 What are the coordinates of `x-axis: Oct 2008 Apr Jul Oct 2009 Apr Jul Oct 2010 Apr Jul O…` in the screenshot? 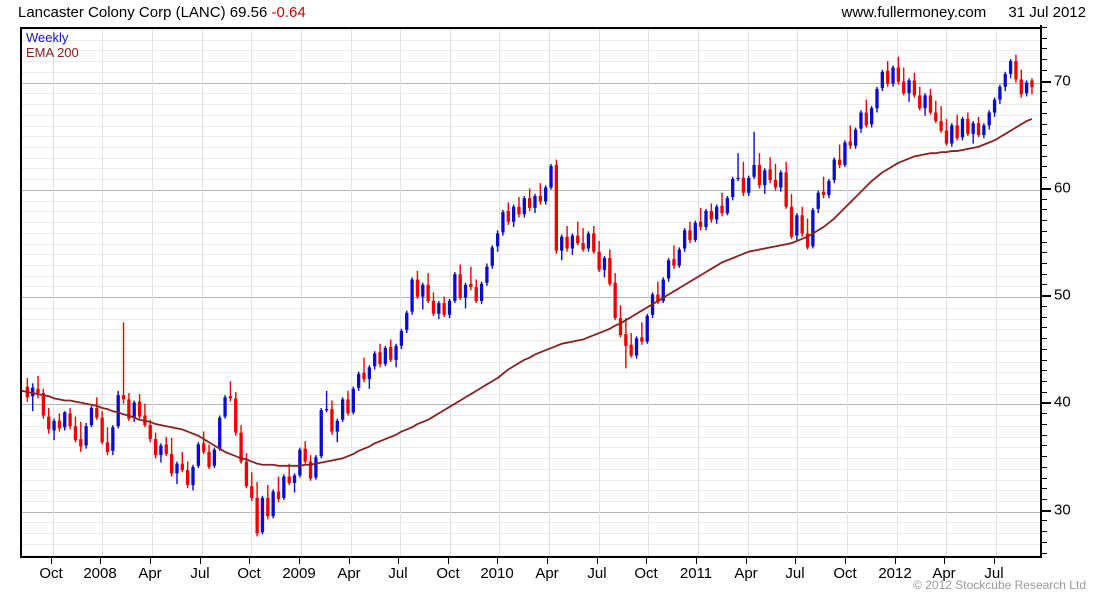 It's located at (531, 578).